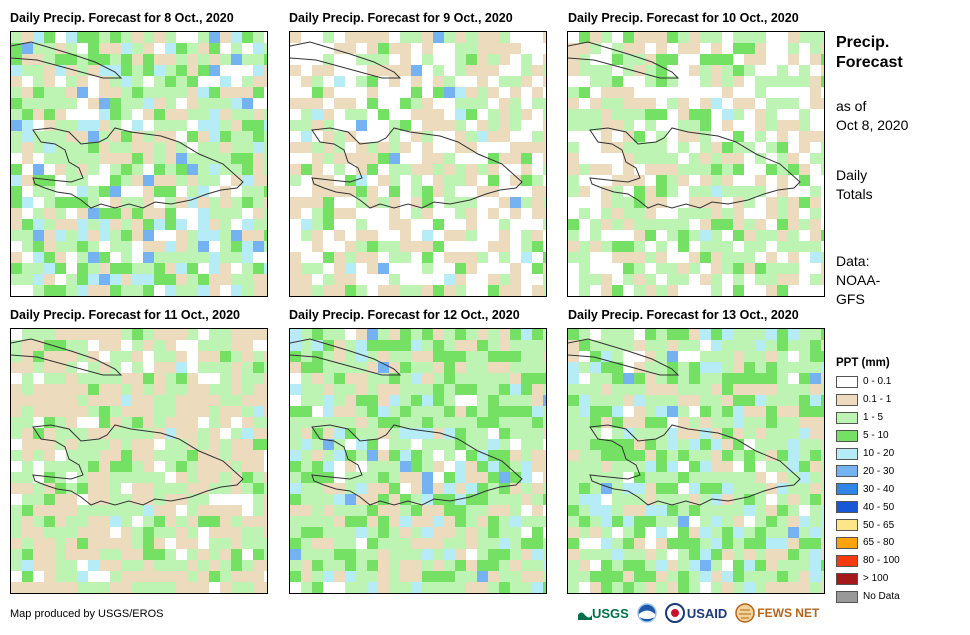  What do you see at coordinates (869, 53) in the screenshot?
I see `side-title: Precip. Forecast` at bounding box center [869, 53].